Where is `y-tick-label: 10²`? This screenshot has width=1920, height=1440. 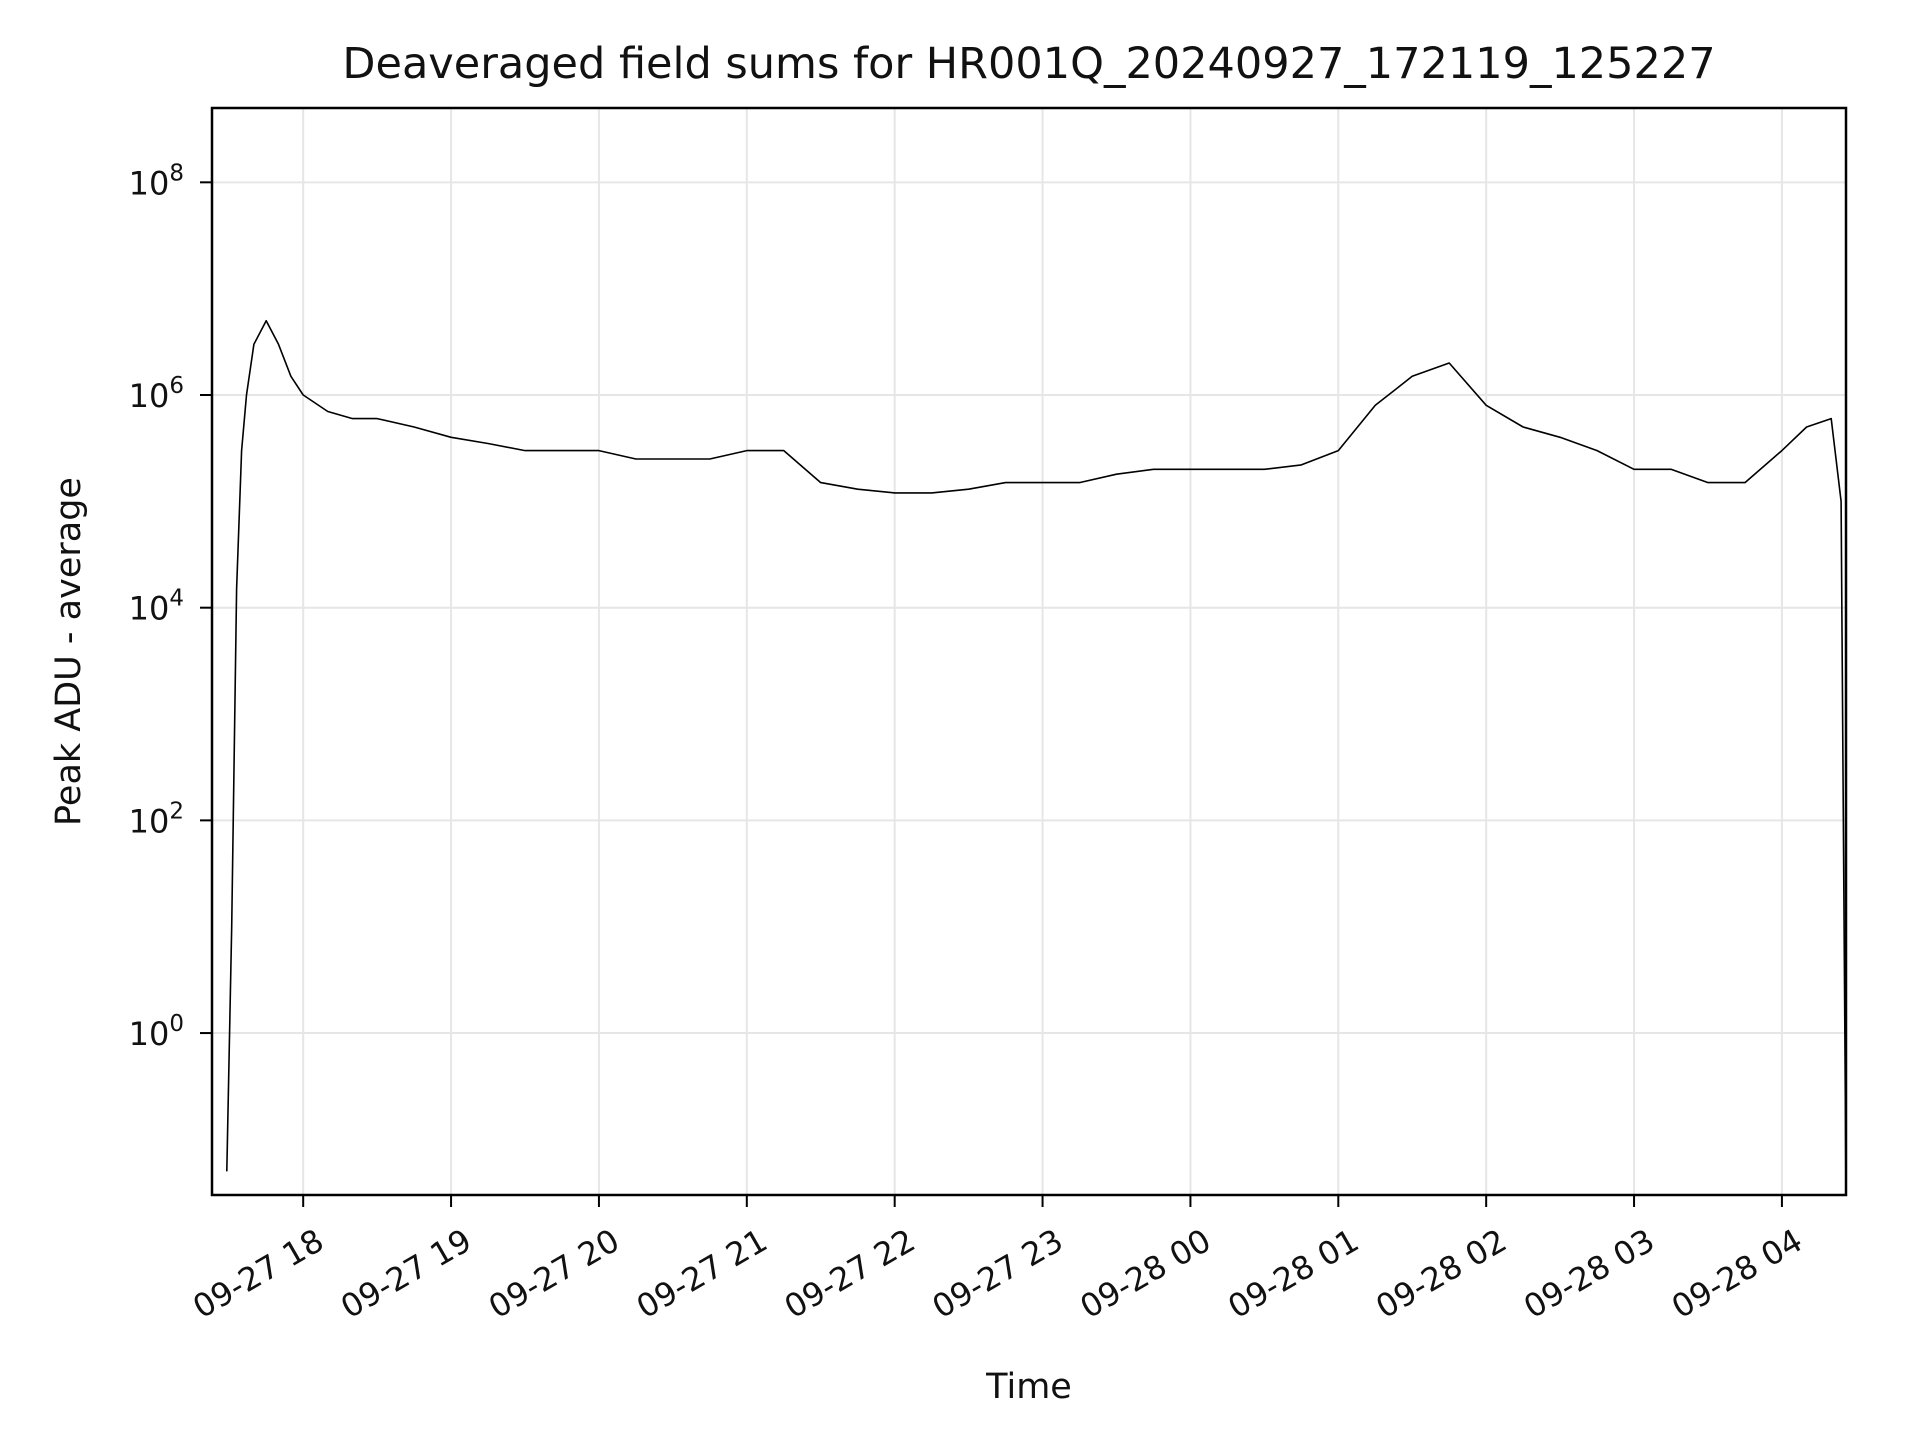 y-tick-label: 10² is located at coordinates (156, 819).